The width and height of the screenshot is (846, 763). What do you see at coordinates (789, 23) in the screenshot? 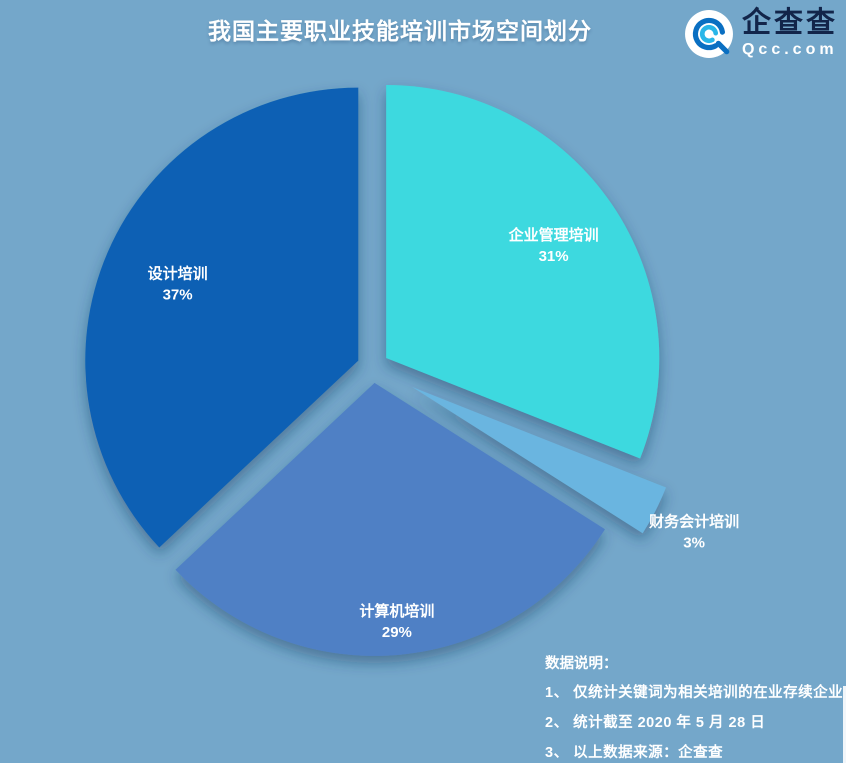
I see `brand-name: 企查查` at bounding box center [789, 23].